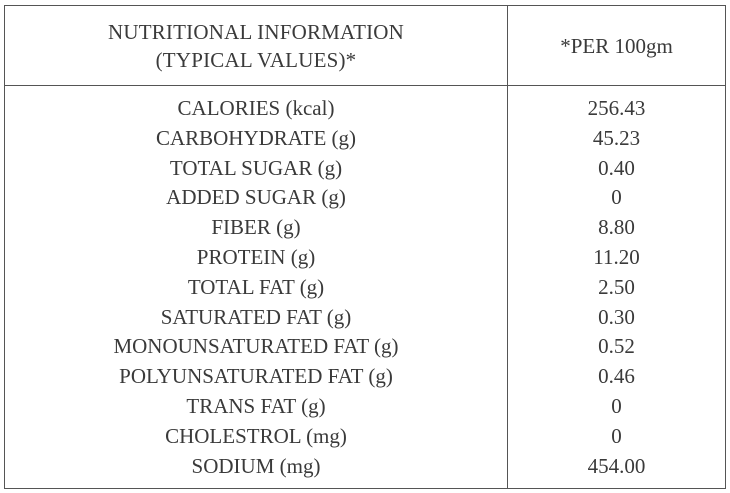  Describe the element at coordinates (365, 407) in the screenshot. I see `table-row: TRANS FAT (g) 0` at that location.